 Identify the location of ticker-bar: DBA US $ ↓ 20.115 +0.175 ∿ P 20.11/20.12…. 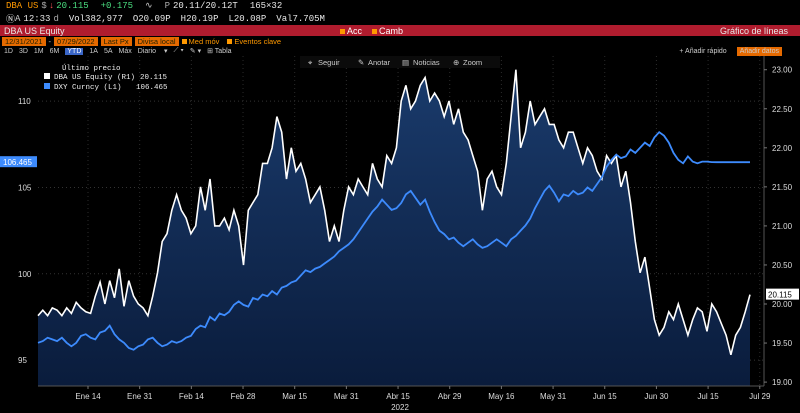
(400, 6).